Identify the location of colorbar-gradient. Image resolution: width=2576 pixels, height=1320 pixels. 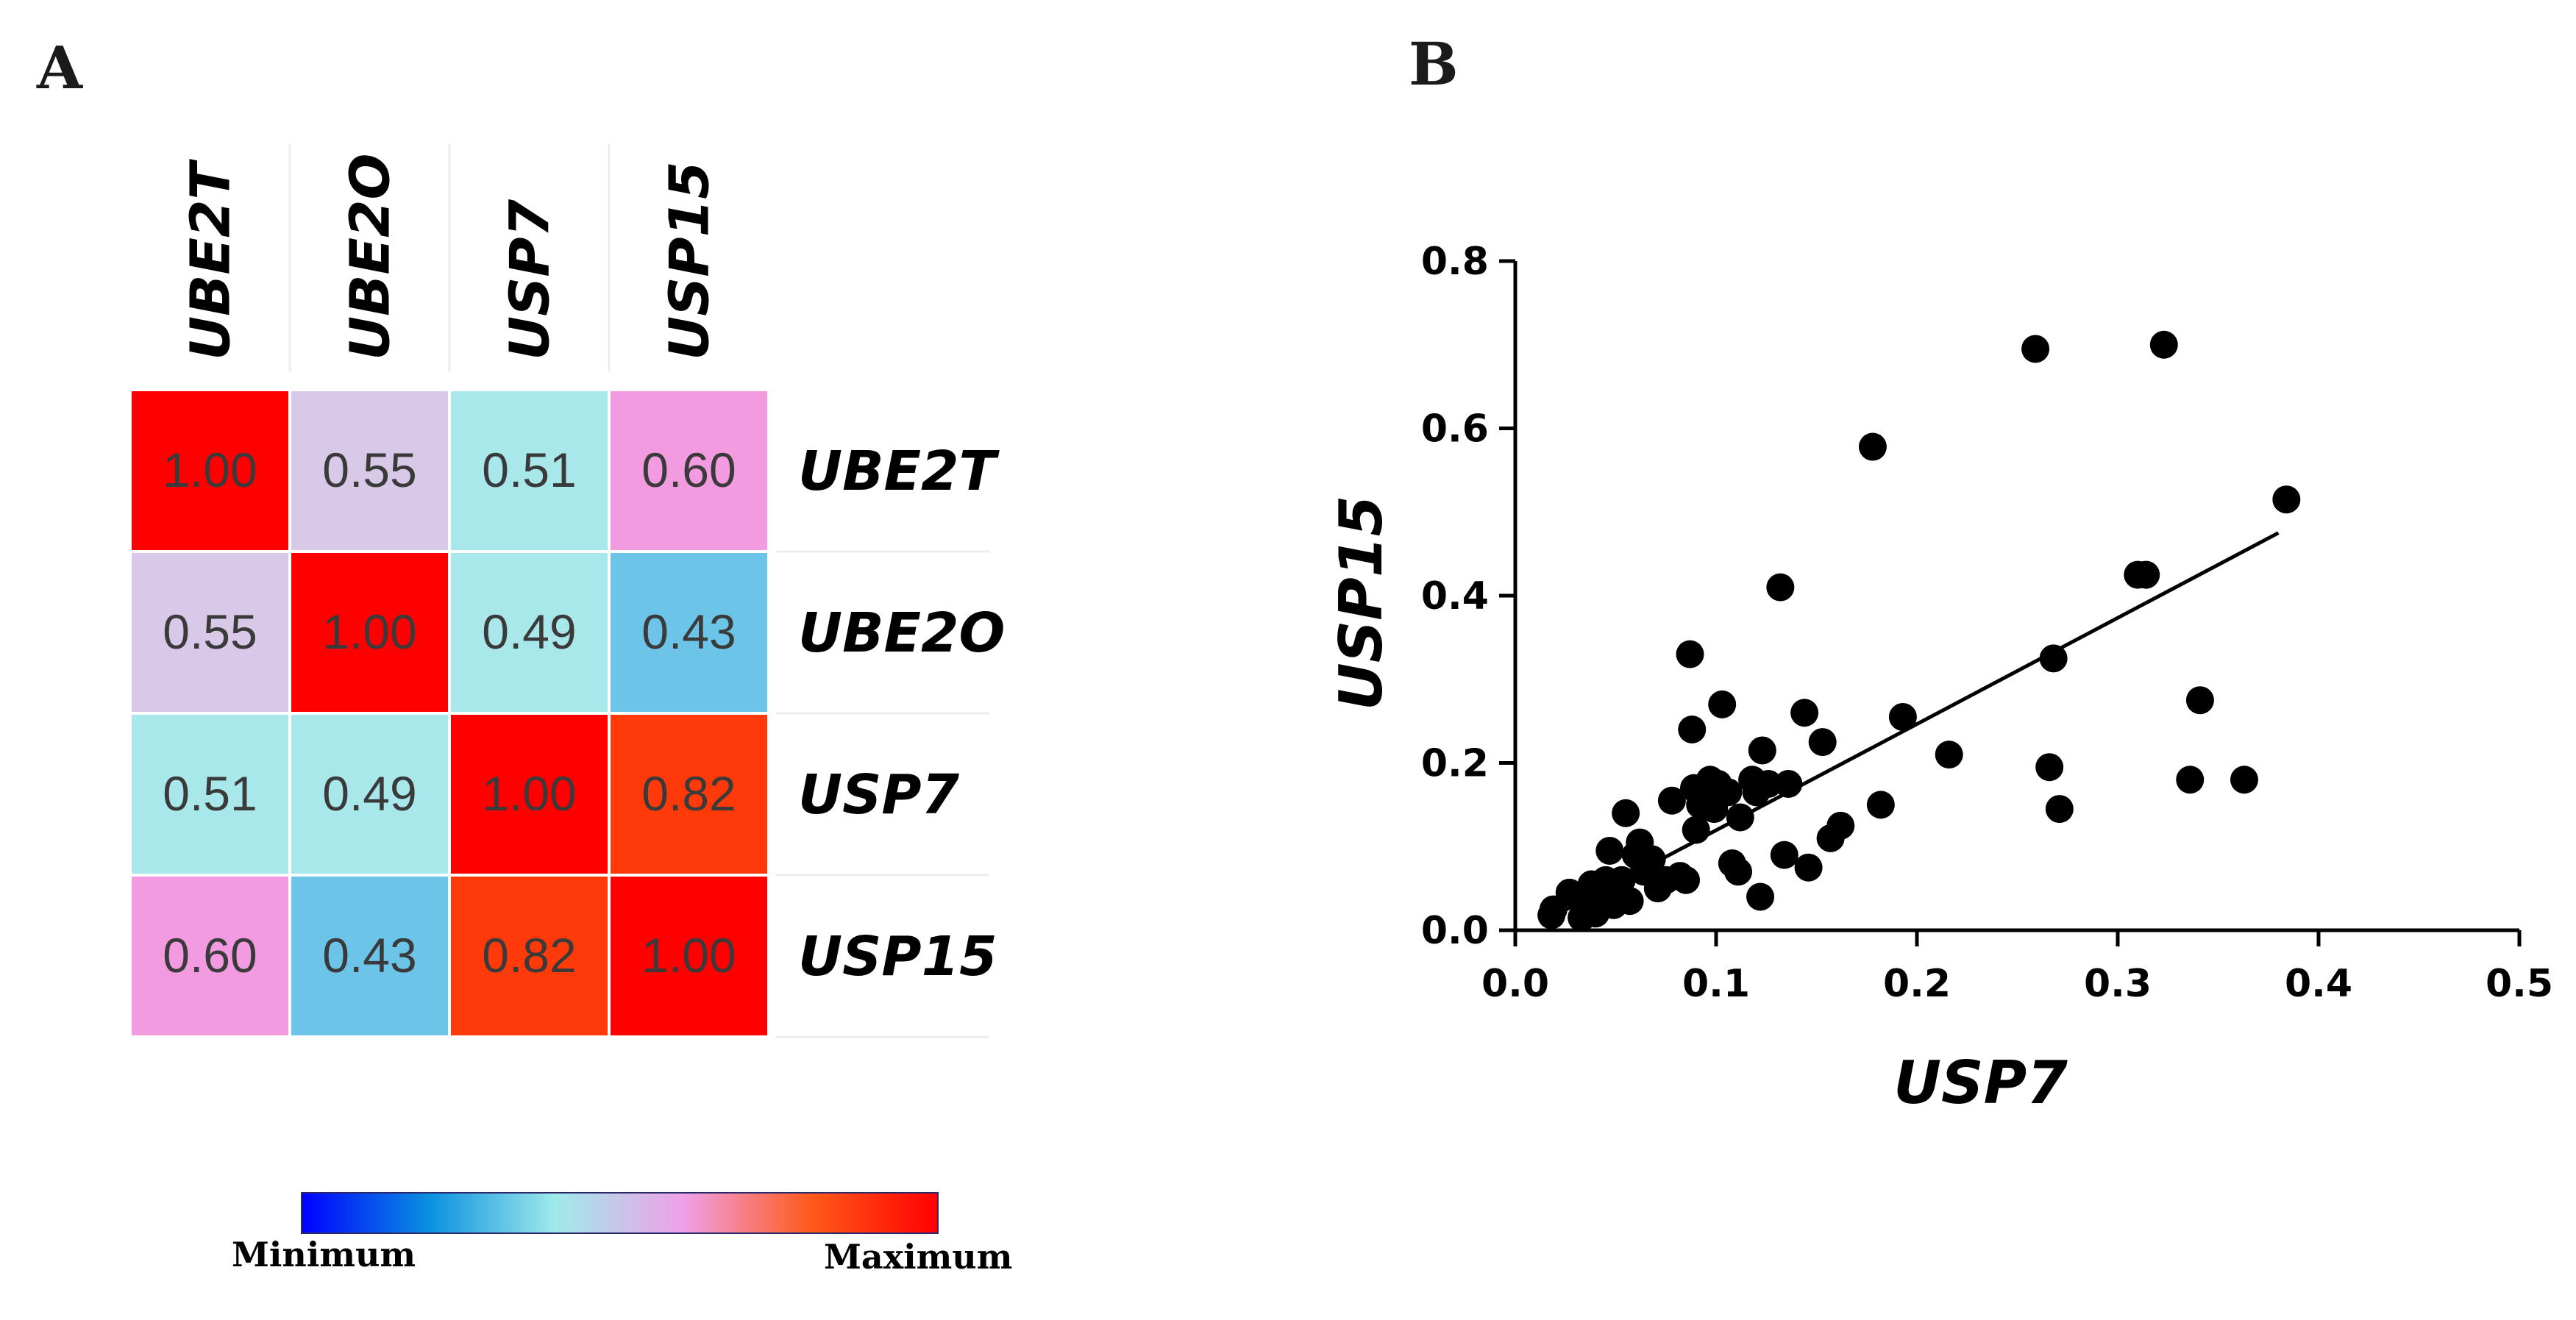
(620, 1213).